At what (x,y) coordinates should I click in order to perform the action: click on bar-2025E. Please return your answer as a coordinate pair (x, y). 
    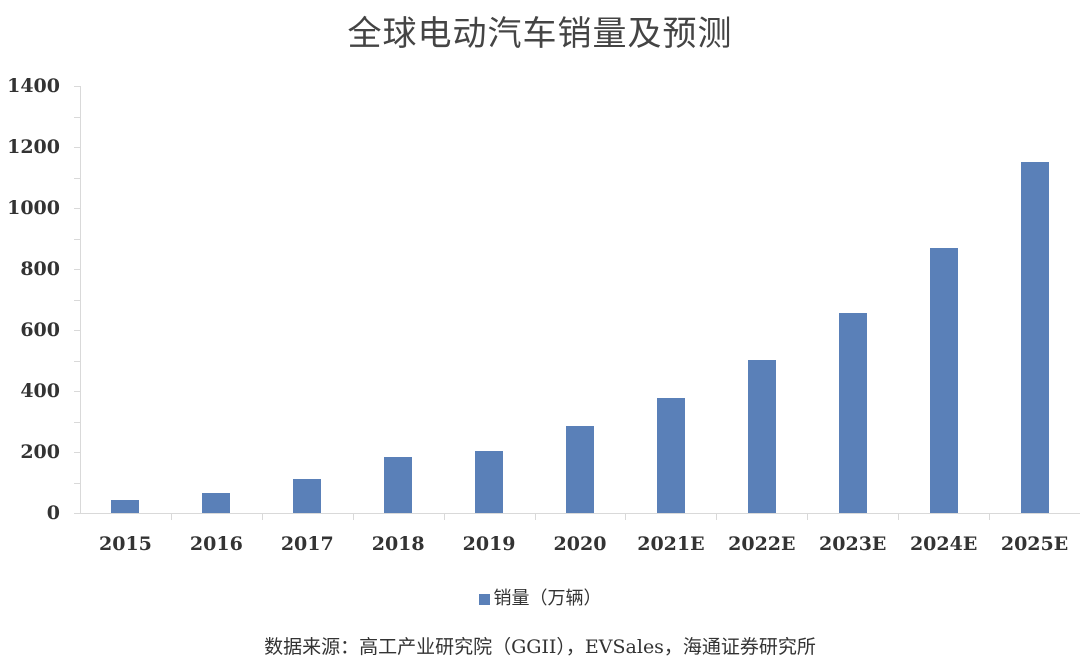
    Looking at the image, I should click on (1034, 337).